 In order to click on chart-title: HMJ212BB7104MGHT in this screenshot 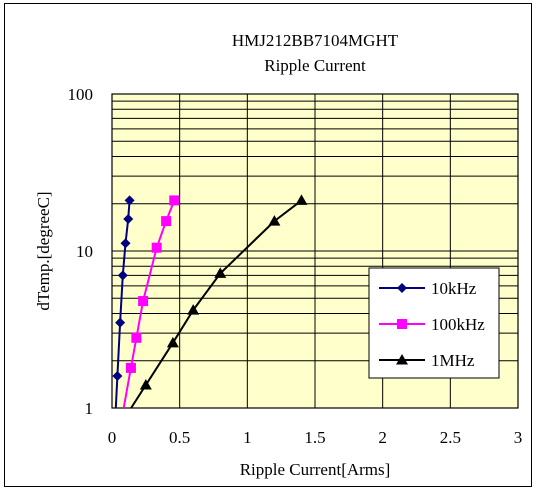, I will do `click(315, 40)`.